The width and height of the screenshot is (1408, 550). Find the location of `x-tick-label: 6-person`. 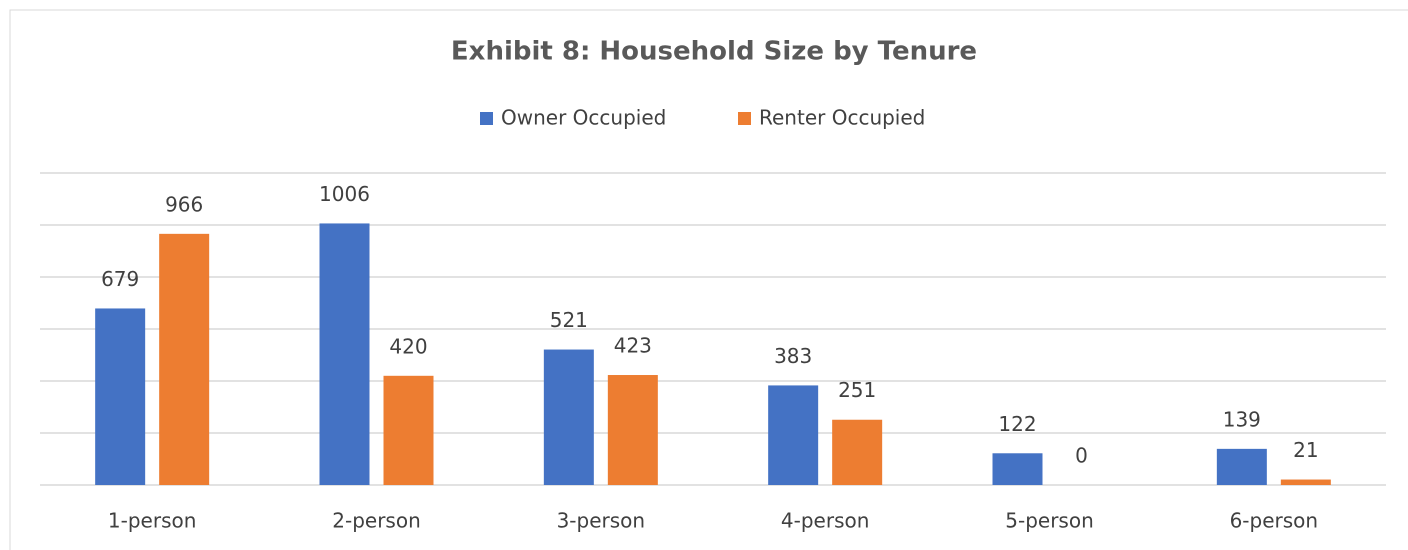

x-tick-label: 6-person is located at coordinates (1274, 521).